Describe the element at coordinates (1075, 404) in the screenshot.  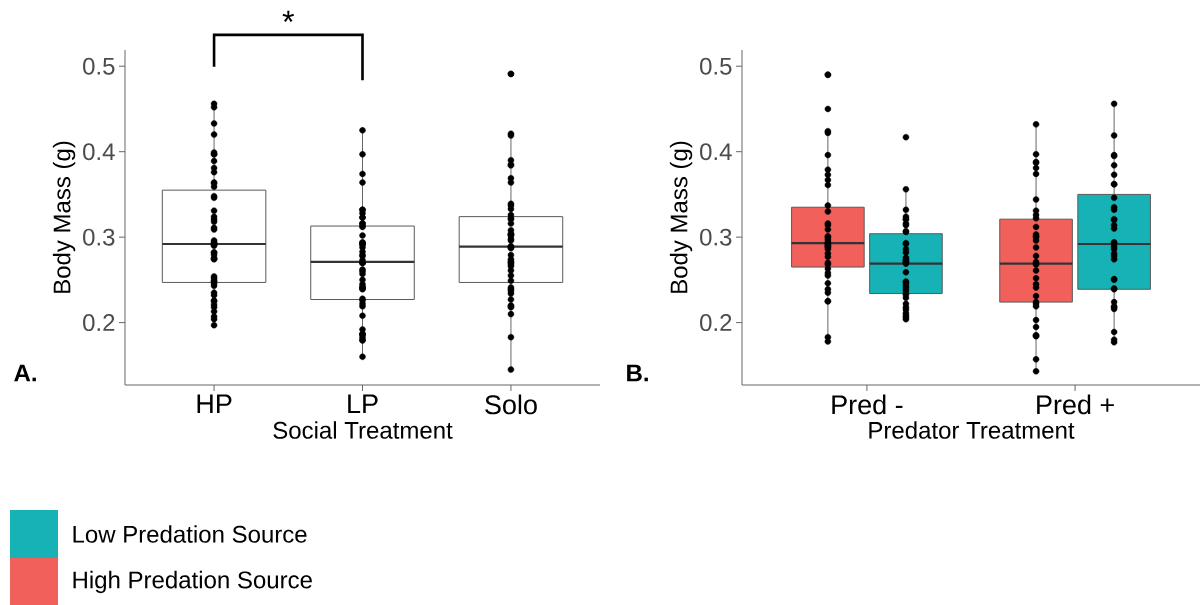
I see `x-tick-label: Pred +` at that location.